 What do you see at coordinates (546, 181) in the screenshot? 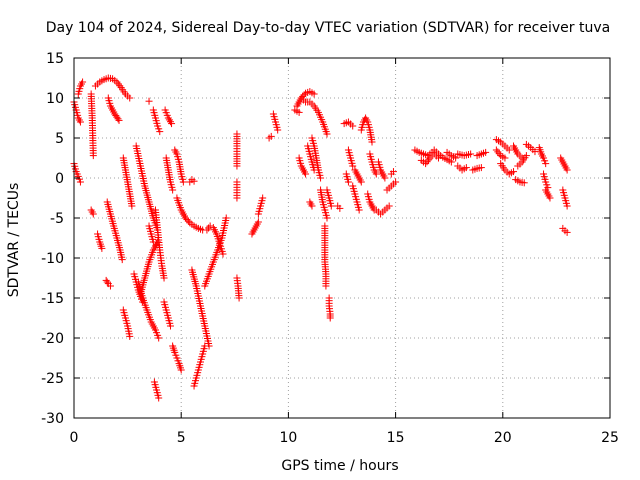
I see `series-arc80` at bounding box center [546, 181].